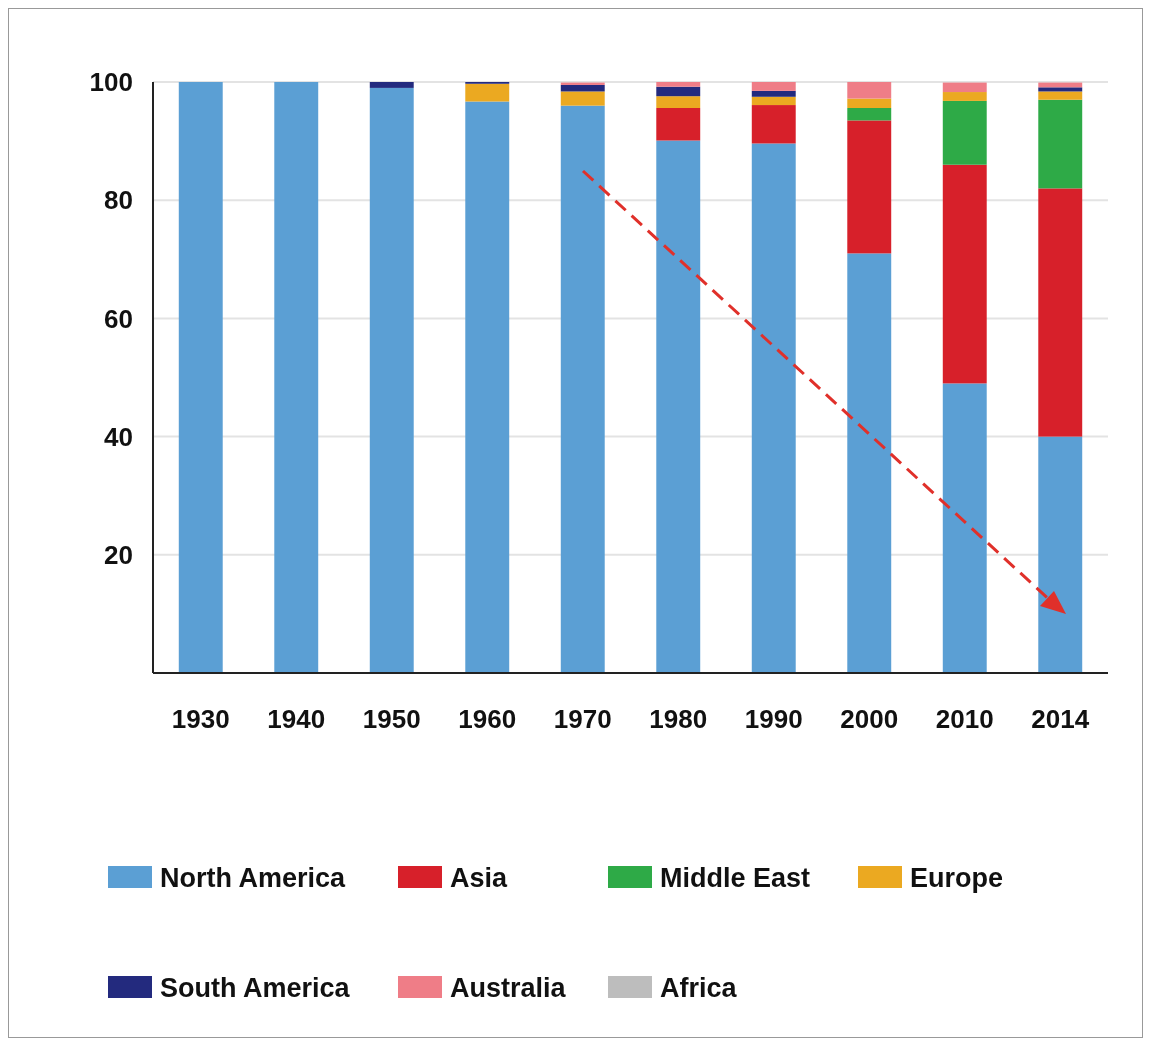 This screenshot has width=1151, height=1042. What do you see at coordinates (678, 719) in the screenshot?
I see `x-tick-label: 1980` at bounding box center [678, 719].